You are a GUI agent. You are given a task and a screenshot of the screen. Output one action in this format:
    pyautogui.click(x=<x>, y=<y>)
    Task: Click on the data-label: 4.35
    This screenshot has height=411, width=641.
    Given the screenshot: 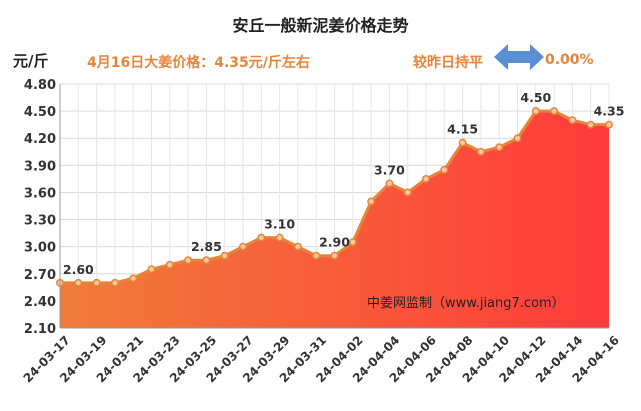 What is the action you would take?
    pyautogui.click(x=609, y=111)
    